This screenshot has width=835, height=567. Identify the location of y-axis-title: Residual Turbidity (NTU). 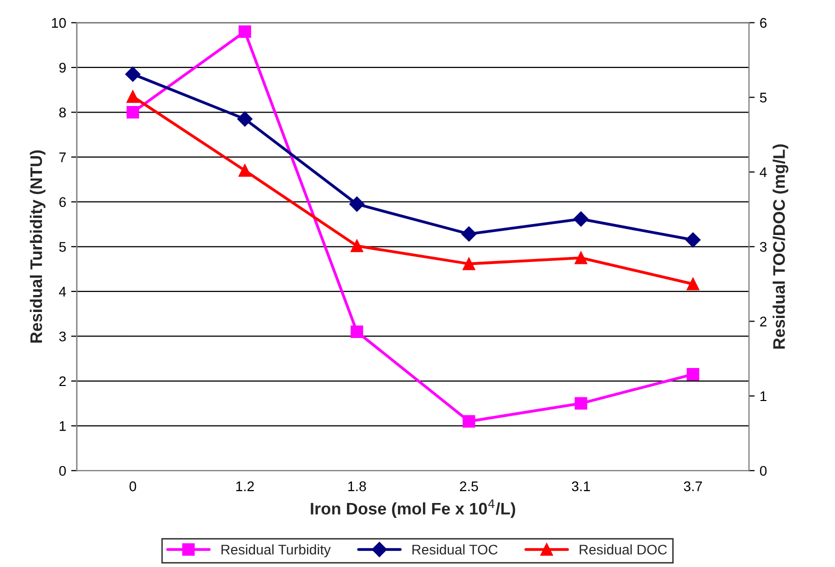
(38, 246).